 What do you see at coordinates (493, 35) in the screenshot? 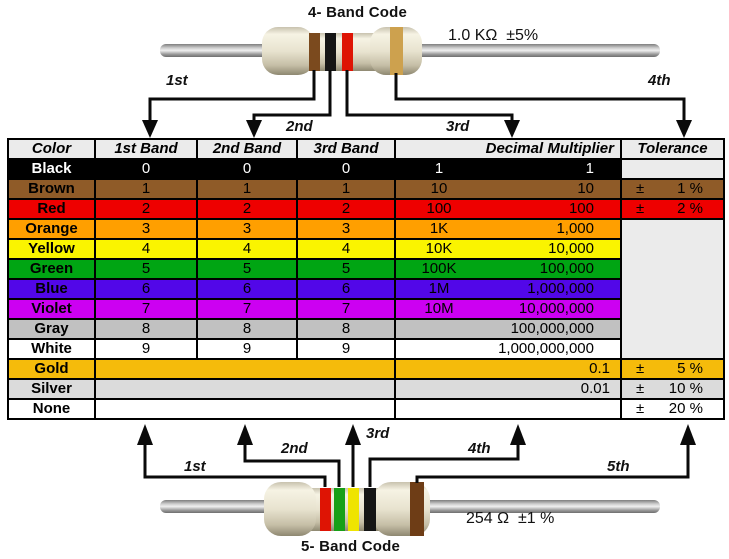
I see `top-resistor-value-label: 1.0 KΩ ±5%` at bounding box center [493, 35].